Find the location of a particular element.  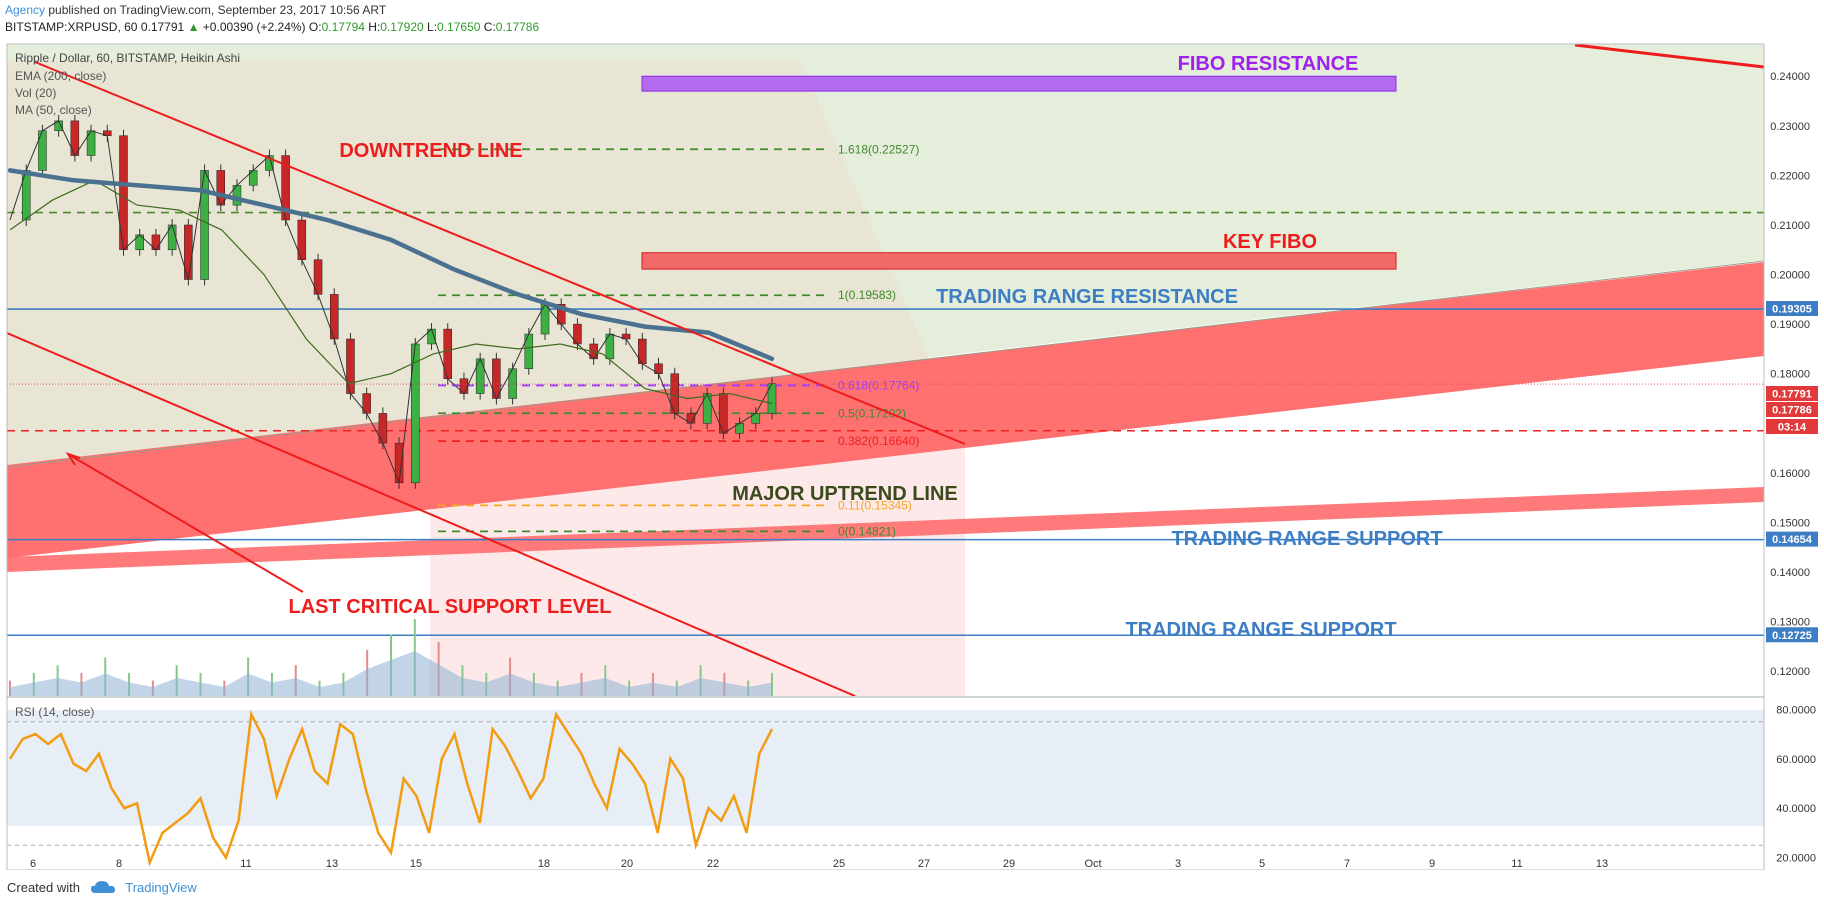

price-tick-label: 0.24000 is located at coordinates (1790, 77).